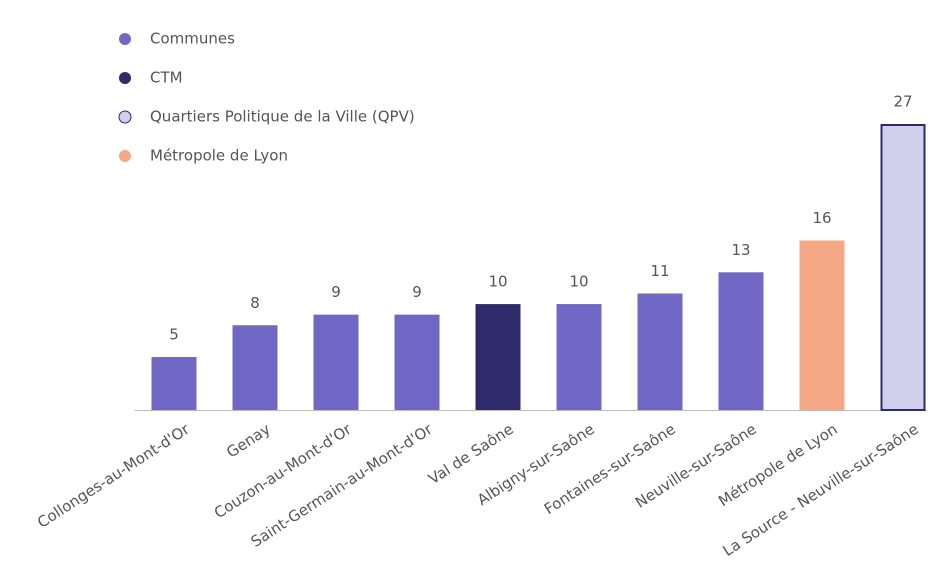 This screenshot has width=929, height=585. Describe the element at coordinates (113, 476) in the screenshot. I see `x-tick-label: Collonges-au-Mont-d'Or` at that location.